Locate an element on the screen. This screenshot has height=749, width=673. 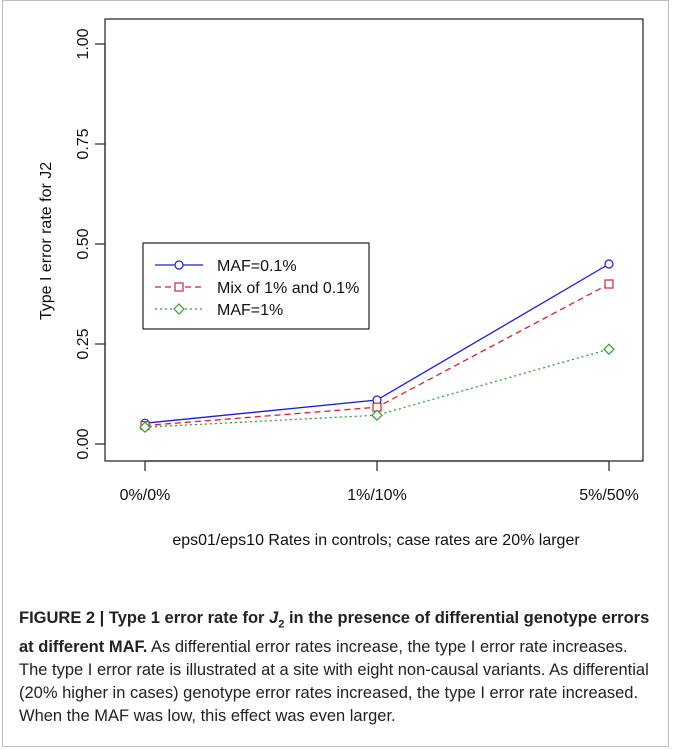
y-axis: 0.00 0.25 0.50 0.75 1.00 is located at coordinates (90, 244).